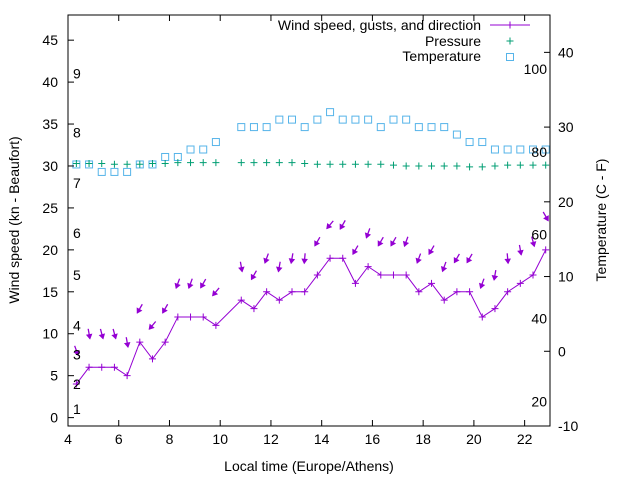 The image size is (640, 485). Describe the element at coordinates (77, 132) in the screenshot. I see `beaufort-label: 8` at that location.